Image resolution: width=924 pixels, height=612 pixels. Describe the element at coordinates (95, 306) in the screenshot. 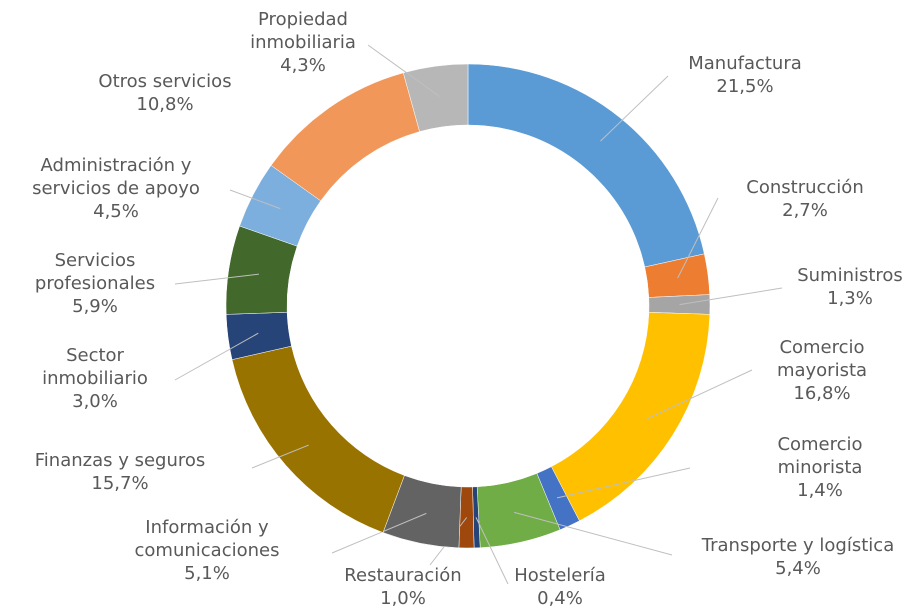

I see `value-label: 5,9%` at that location.